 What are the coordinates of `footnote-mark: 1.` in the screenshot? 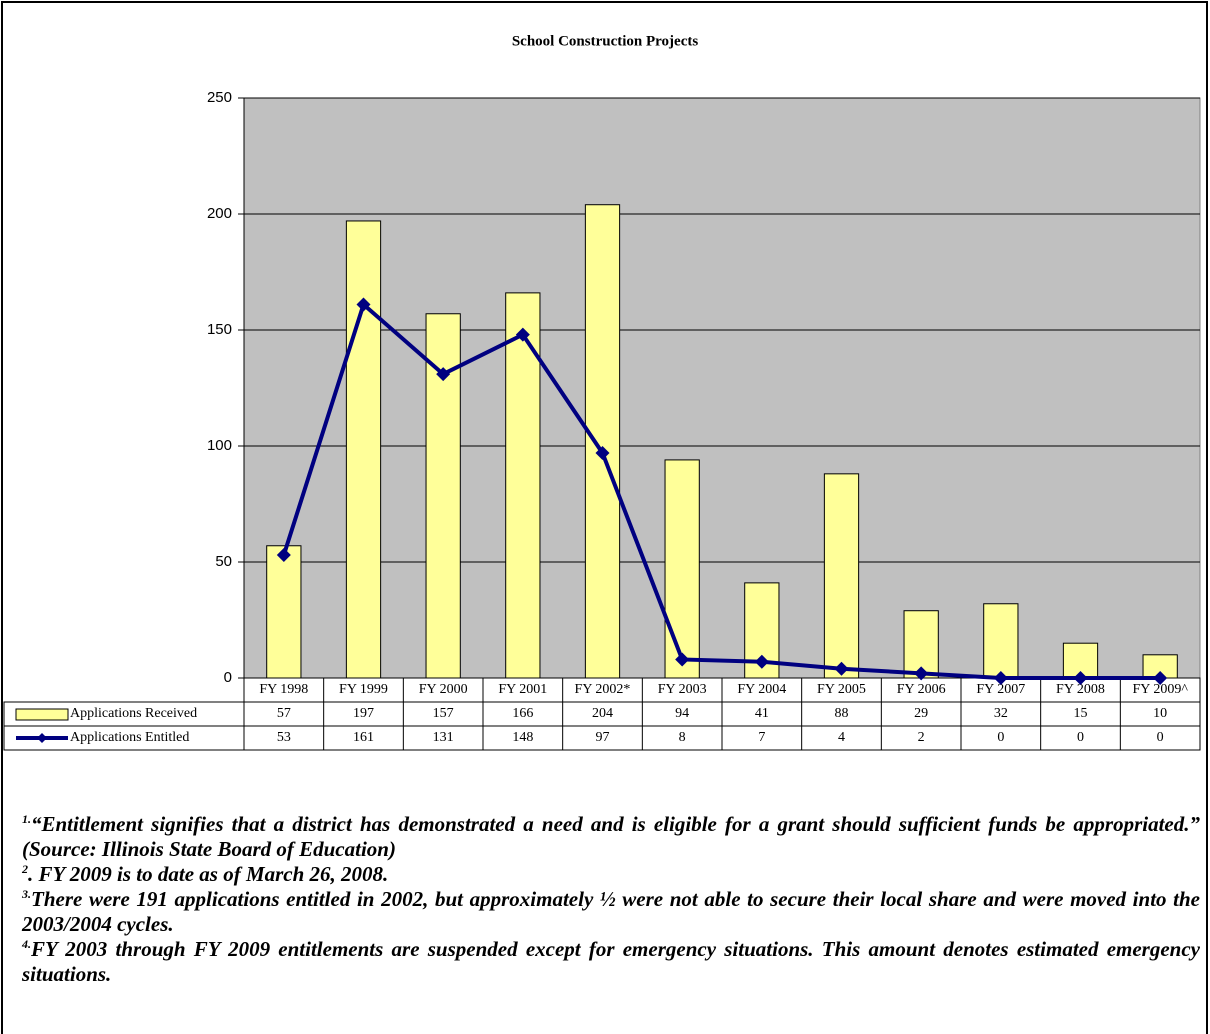 It's located at (26, 819).